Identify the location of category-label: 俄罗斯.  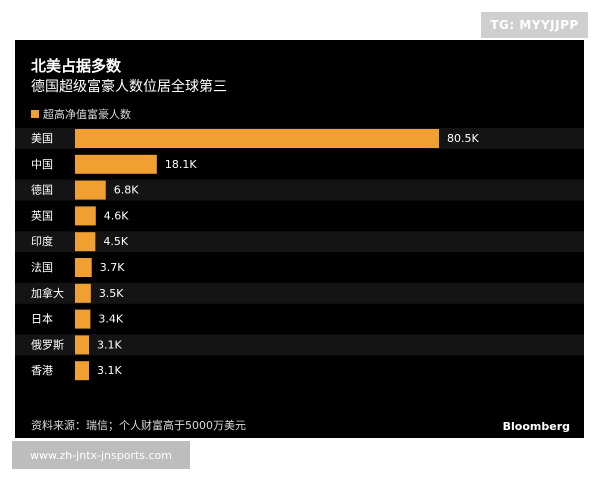
(47, 344).